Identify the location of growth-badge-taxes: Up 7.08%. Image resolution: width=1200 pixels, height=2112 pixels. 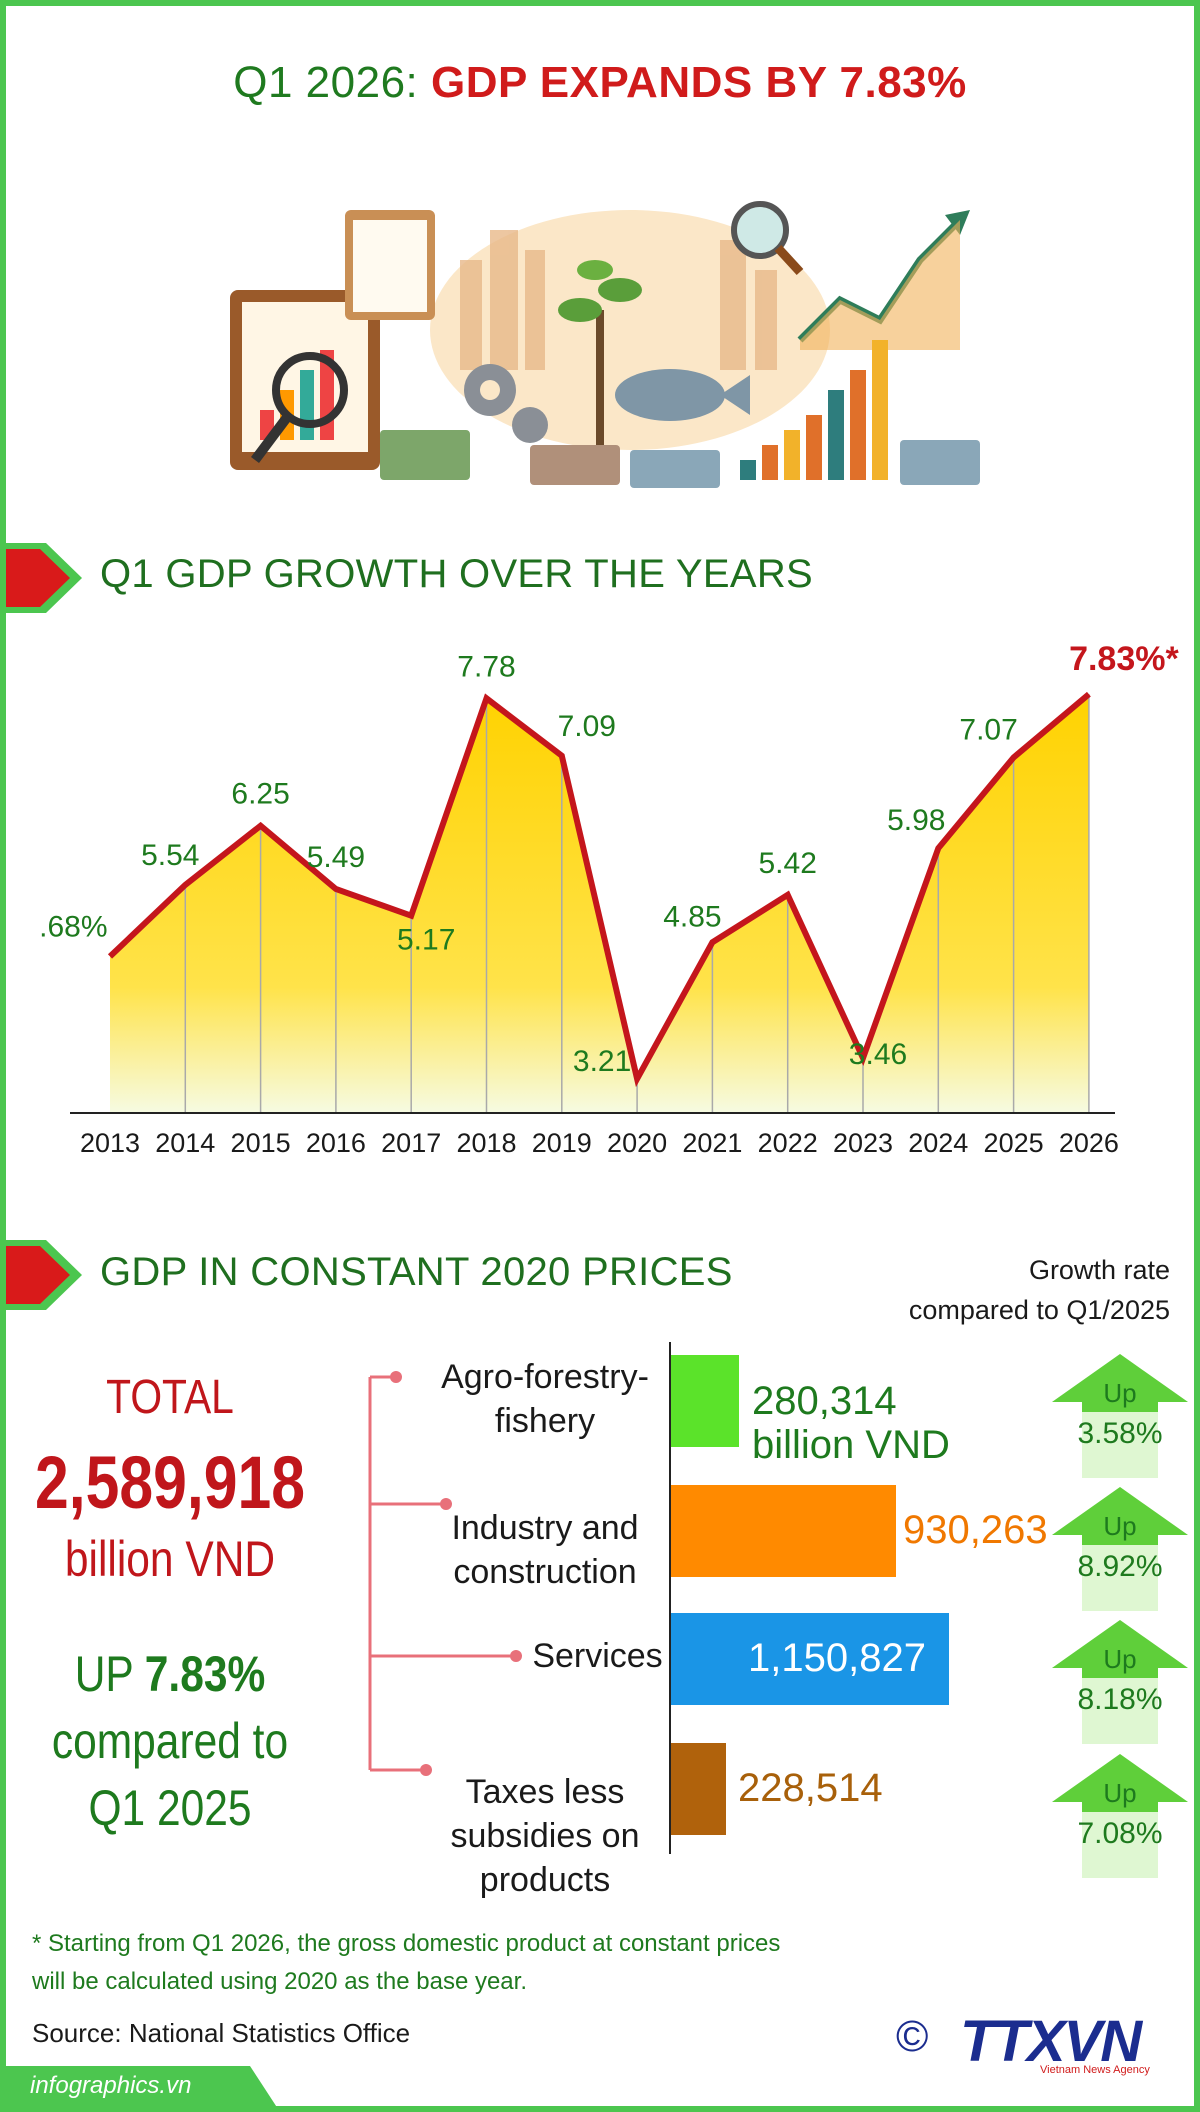
(1120, 1817).